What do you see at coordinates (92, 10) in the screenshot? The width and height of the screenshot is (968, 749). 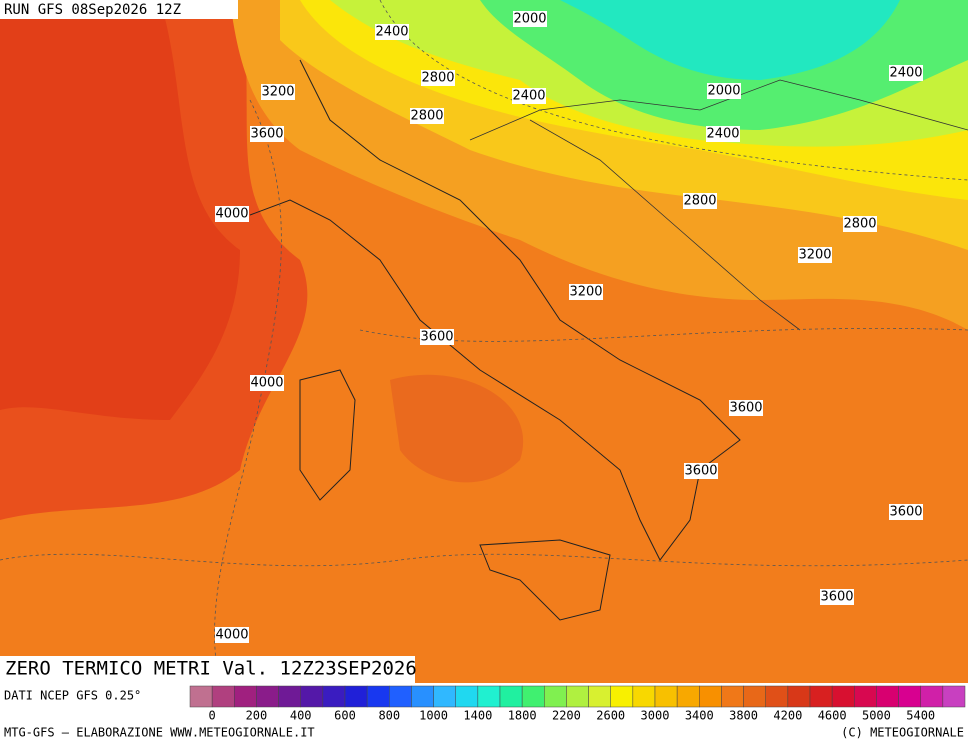 I see `run-label: RUN GFS 08Sep2026 12Z` at bounding box center [92, 10].